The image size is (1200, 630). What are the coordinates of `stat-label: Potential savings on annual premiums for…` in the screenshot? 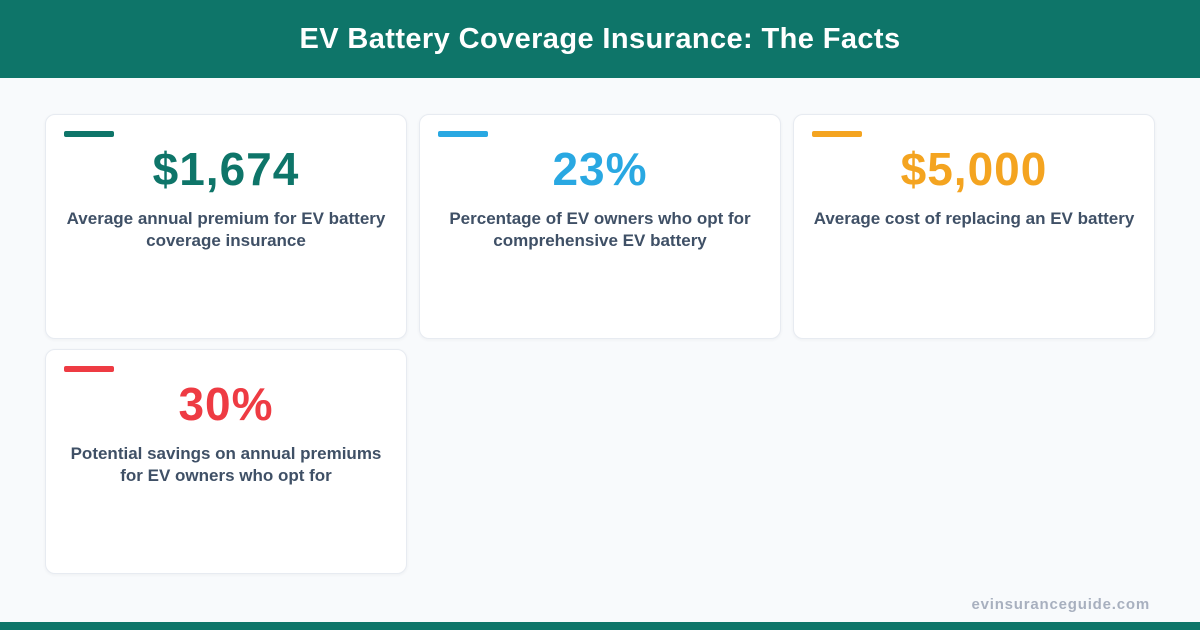 It's located at (226, 464).